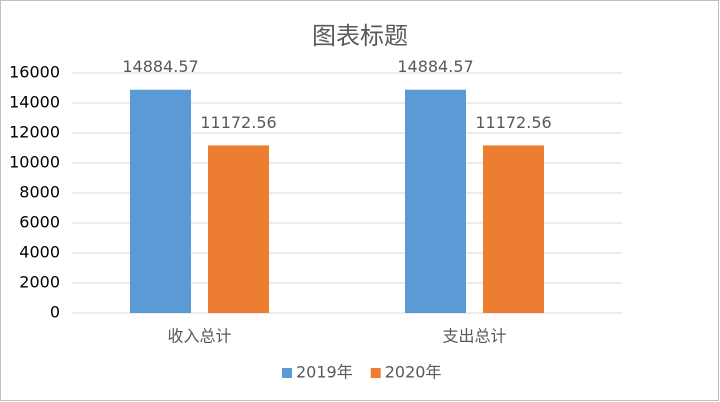 This screenshot has width=720, height=402. What do you see at coordinates (34, 132) in the screenshot?
I see `y-tick-label: 12000` at bounding box center [34, 132].